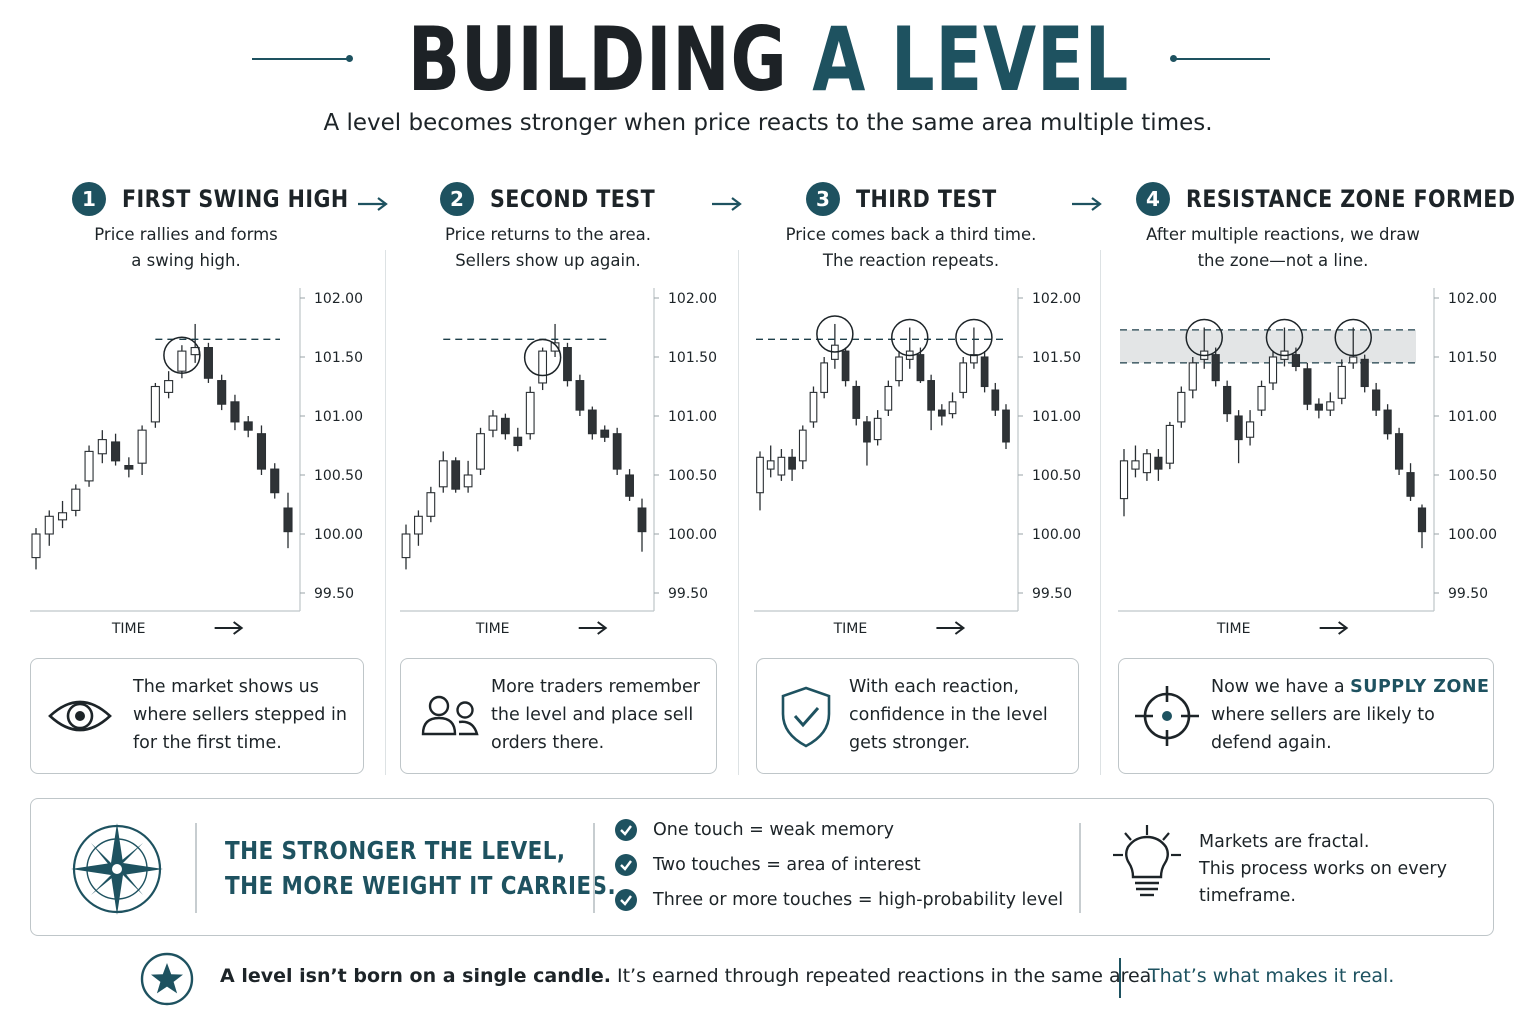 The image size is (1536, 1024). Describe the element at coordinates (1173, 58) in the screenshot. I see `title-dot-right` at that location.